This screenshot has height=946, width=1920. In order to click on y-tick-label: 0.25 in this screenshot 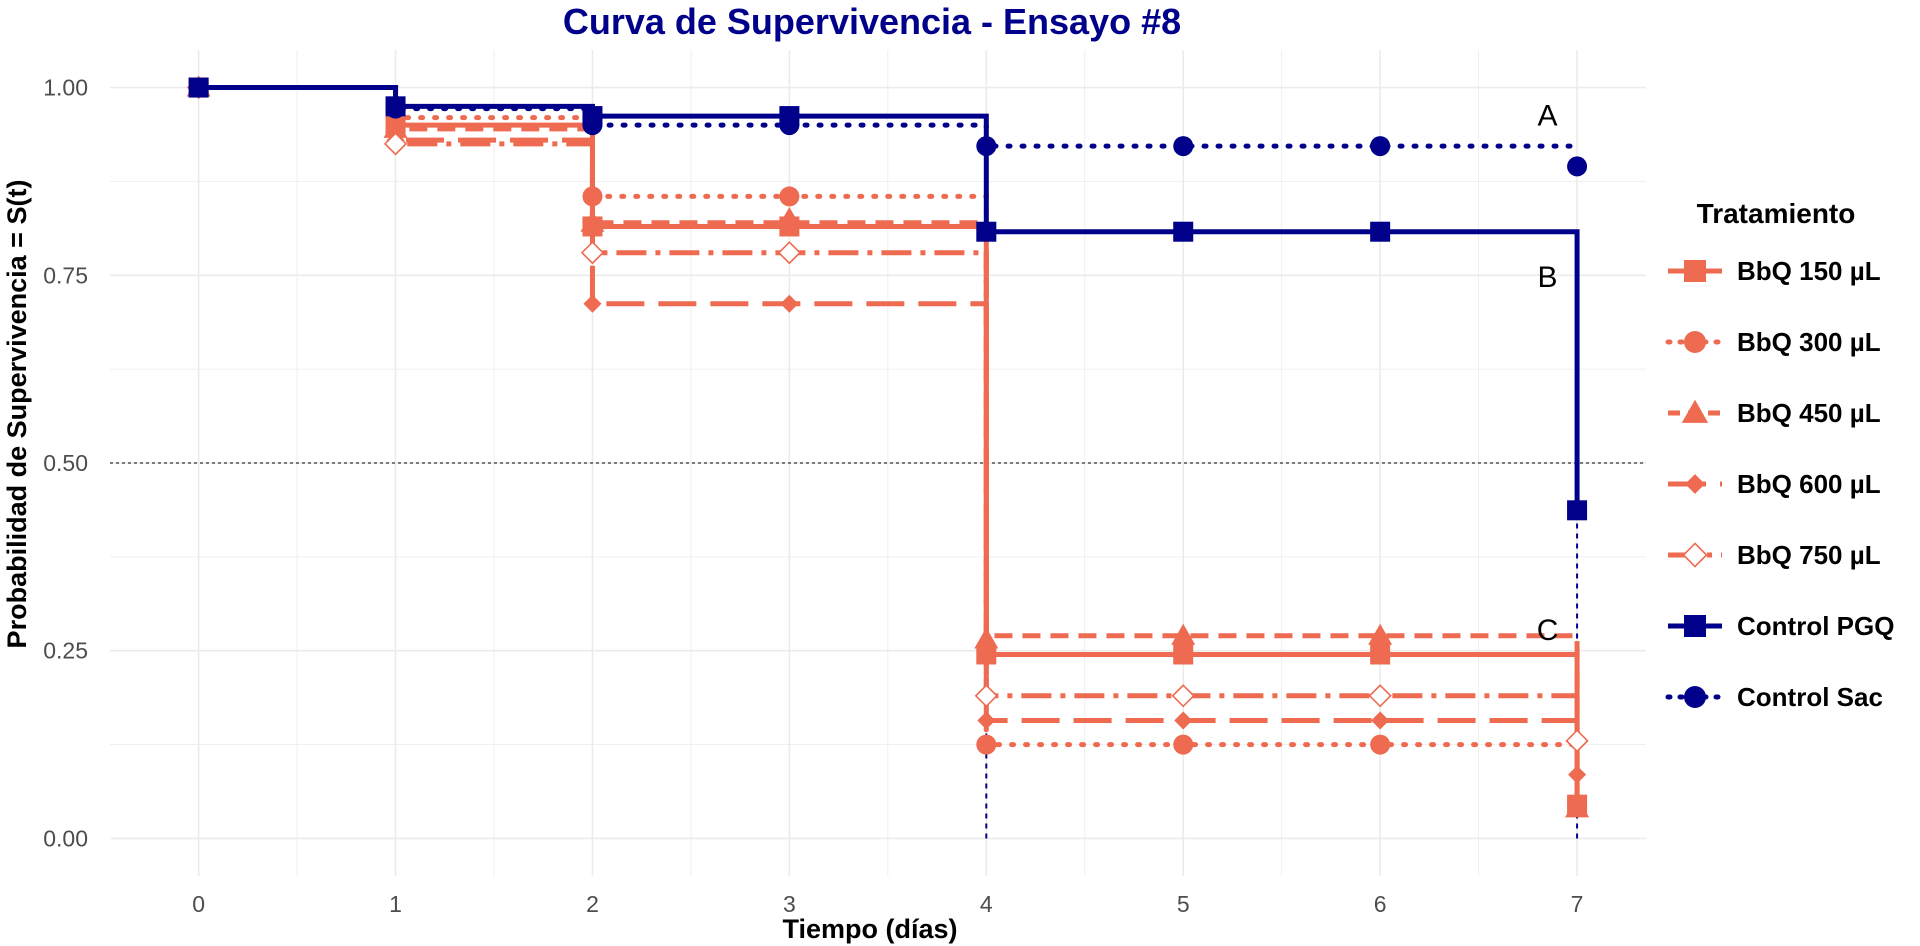, I will do `click(65, 651)`.